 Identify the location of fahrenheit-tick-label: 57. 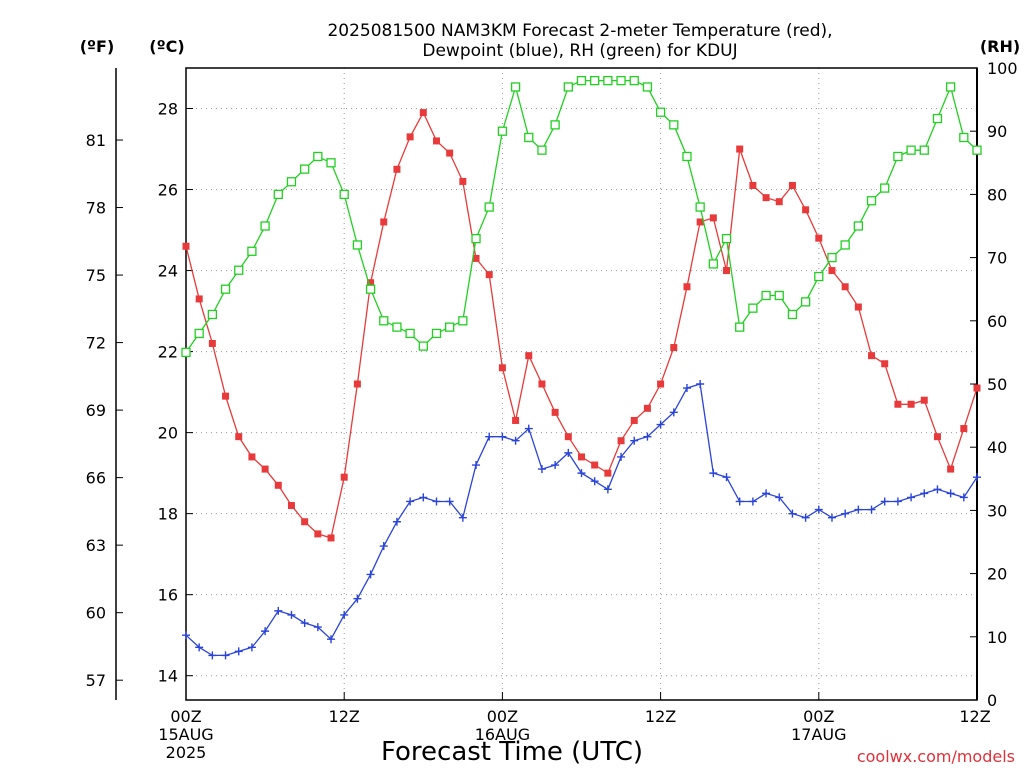
(96, 680).